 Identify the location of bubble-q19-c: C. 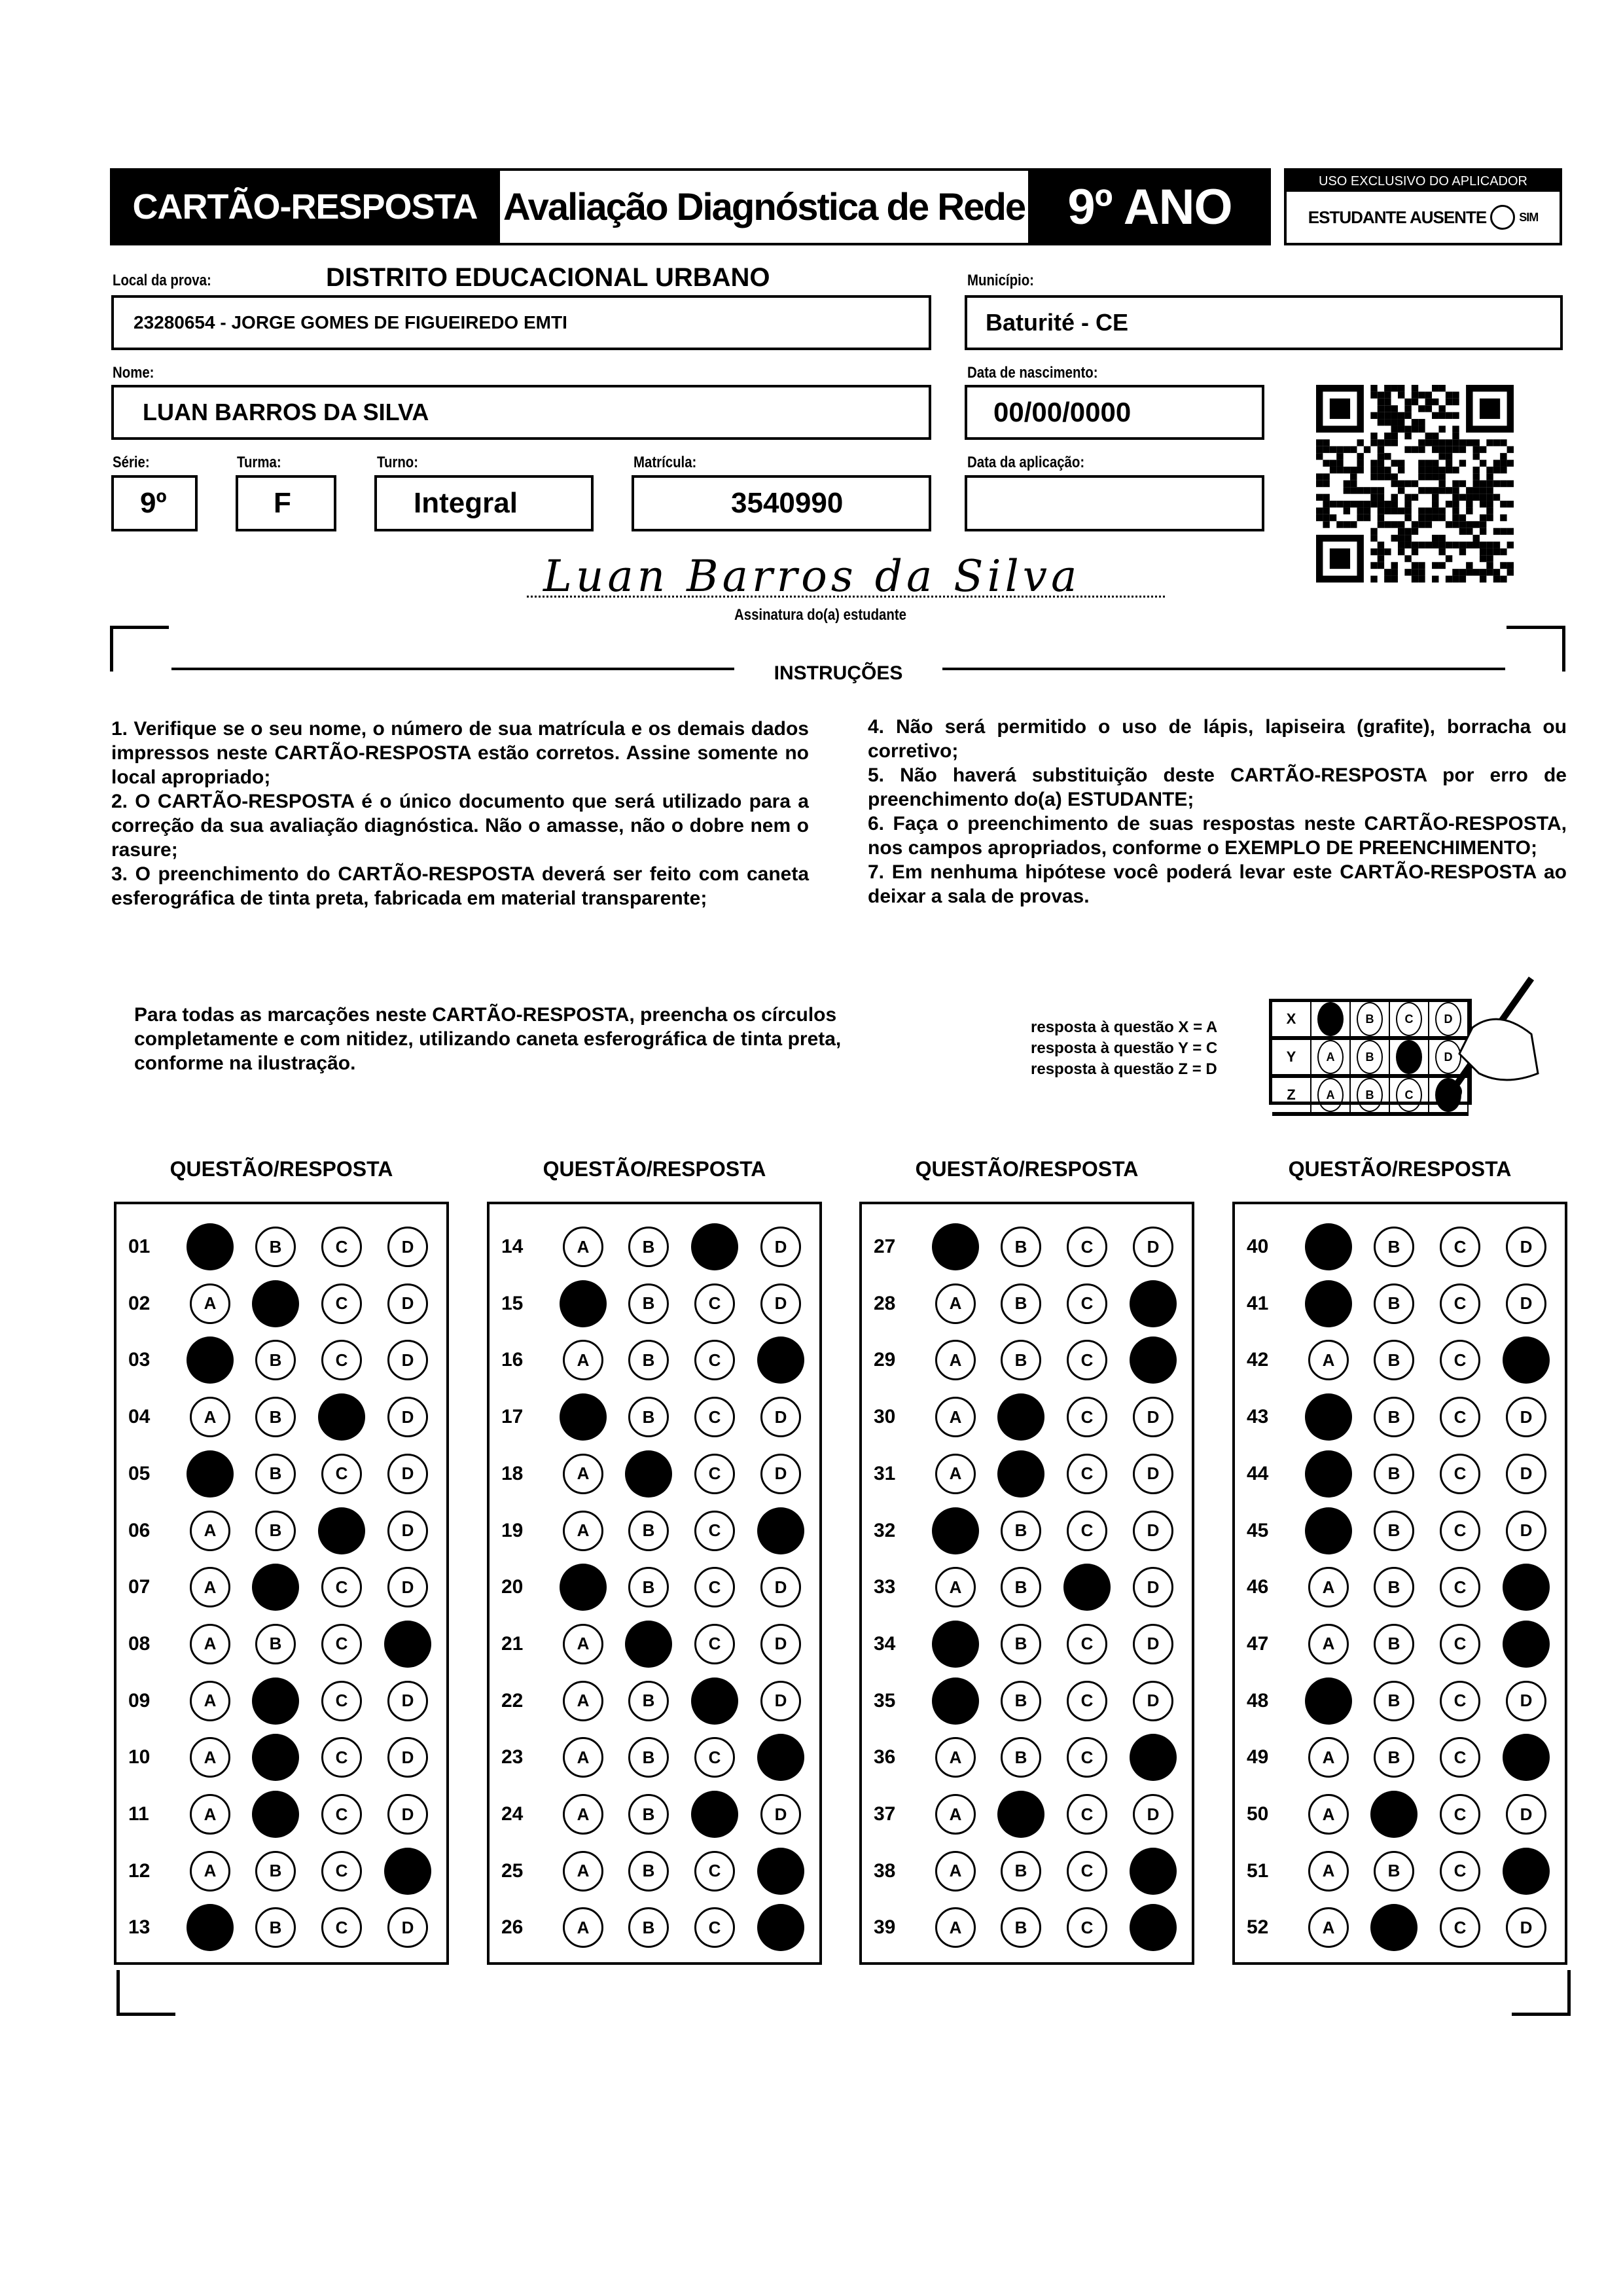
(715, 1530).